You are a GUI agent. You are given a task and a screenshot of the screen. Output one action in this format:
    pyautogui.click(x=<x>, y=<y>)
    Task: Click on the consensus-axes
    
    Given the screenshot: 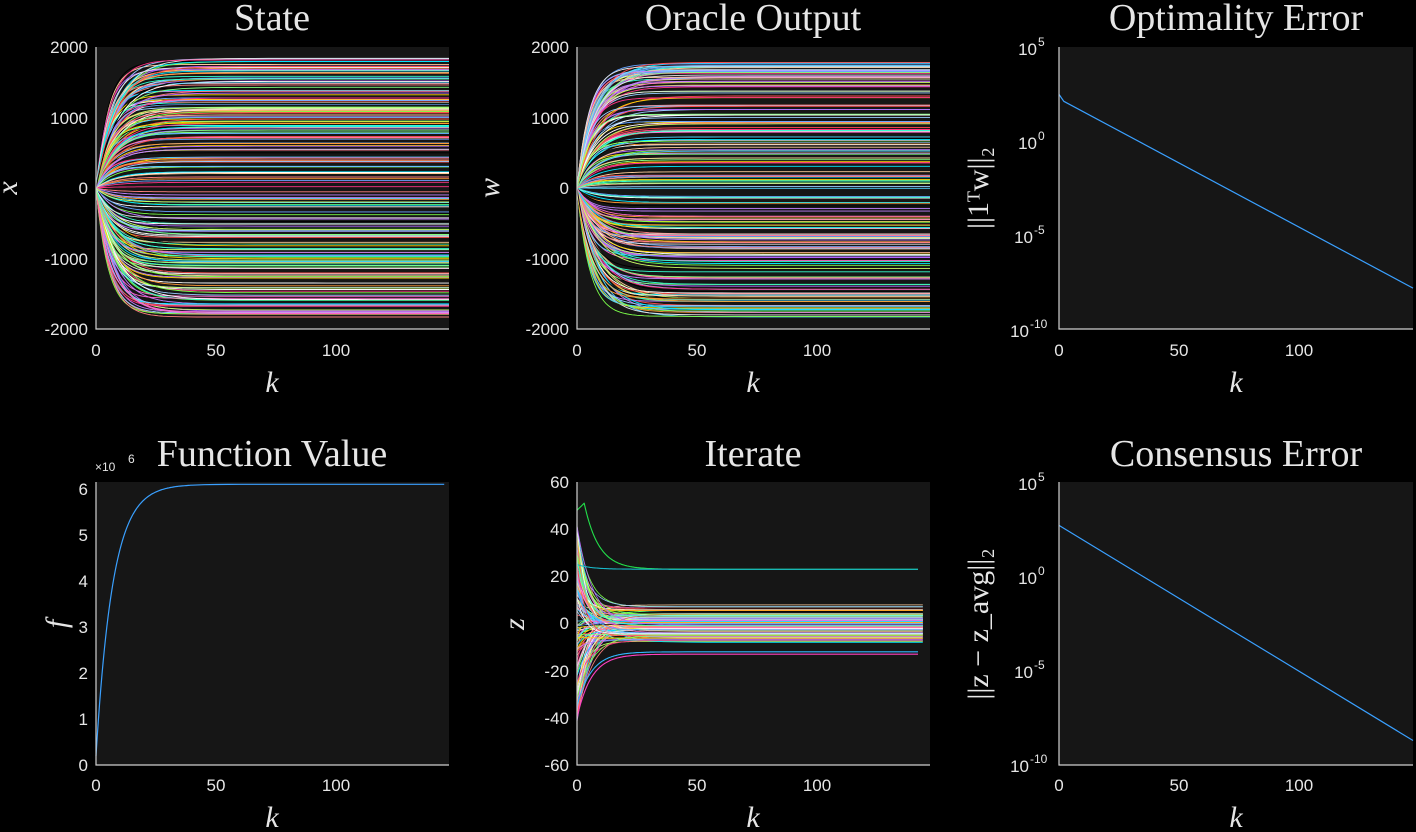 What is the action you would take?
    pyautogui.click(x=1235, y=624)
    